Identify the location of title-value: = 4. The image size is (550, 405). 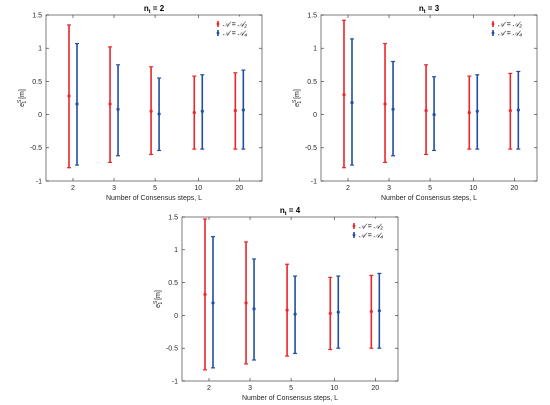
(294, 210).